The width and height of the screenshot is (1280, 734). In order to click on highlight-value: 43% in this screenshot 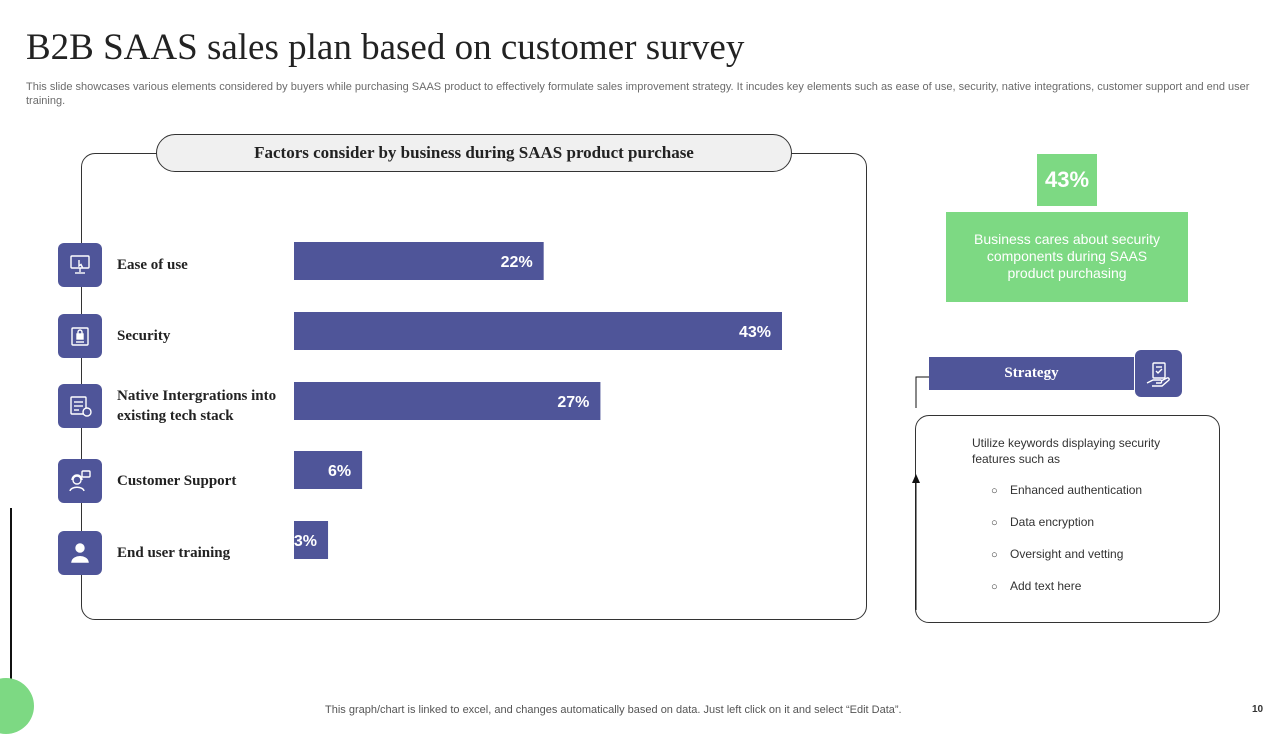, I will do `click(1067, 180)`.